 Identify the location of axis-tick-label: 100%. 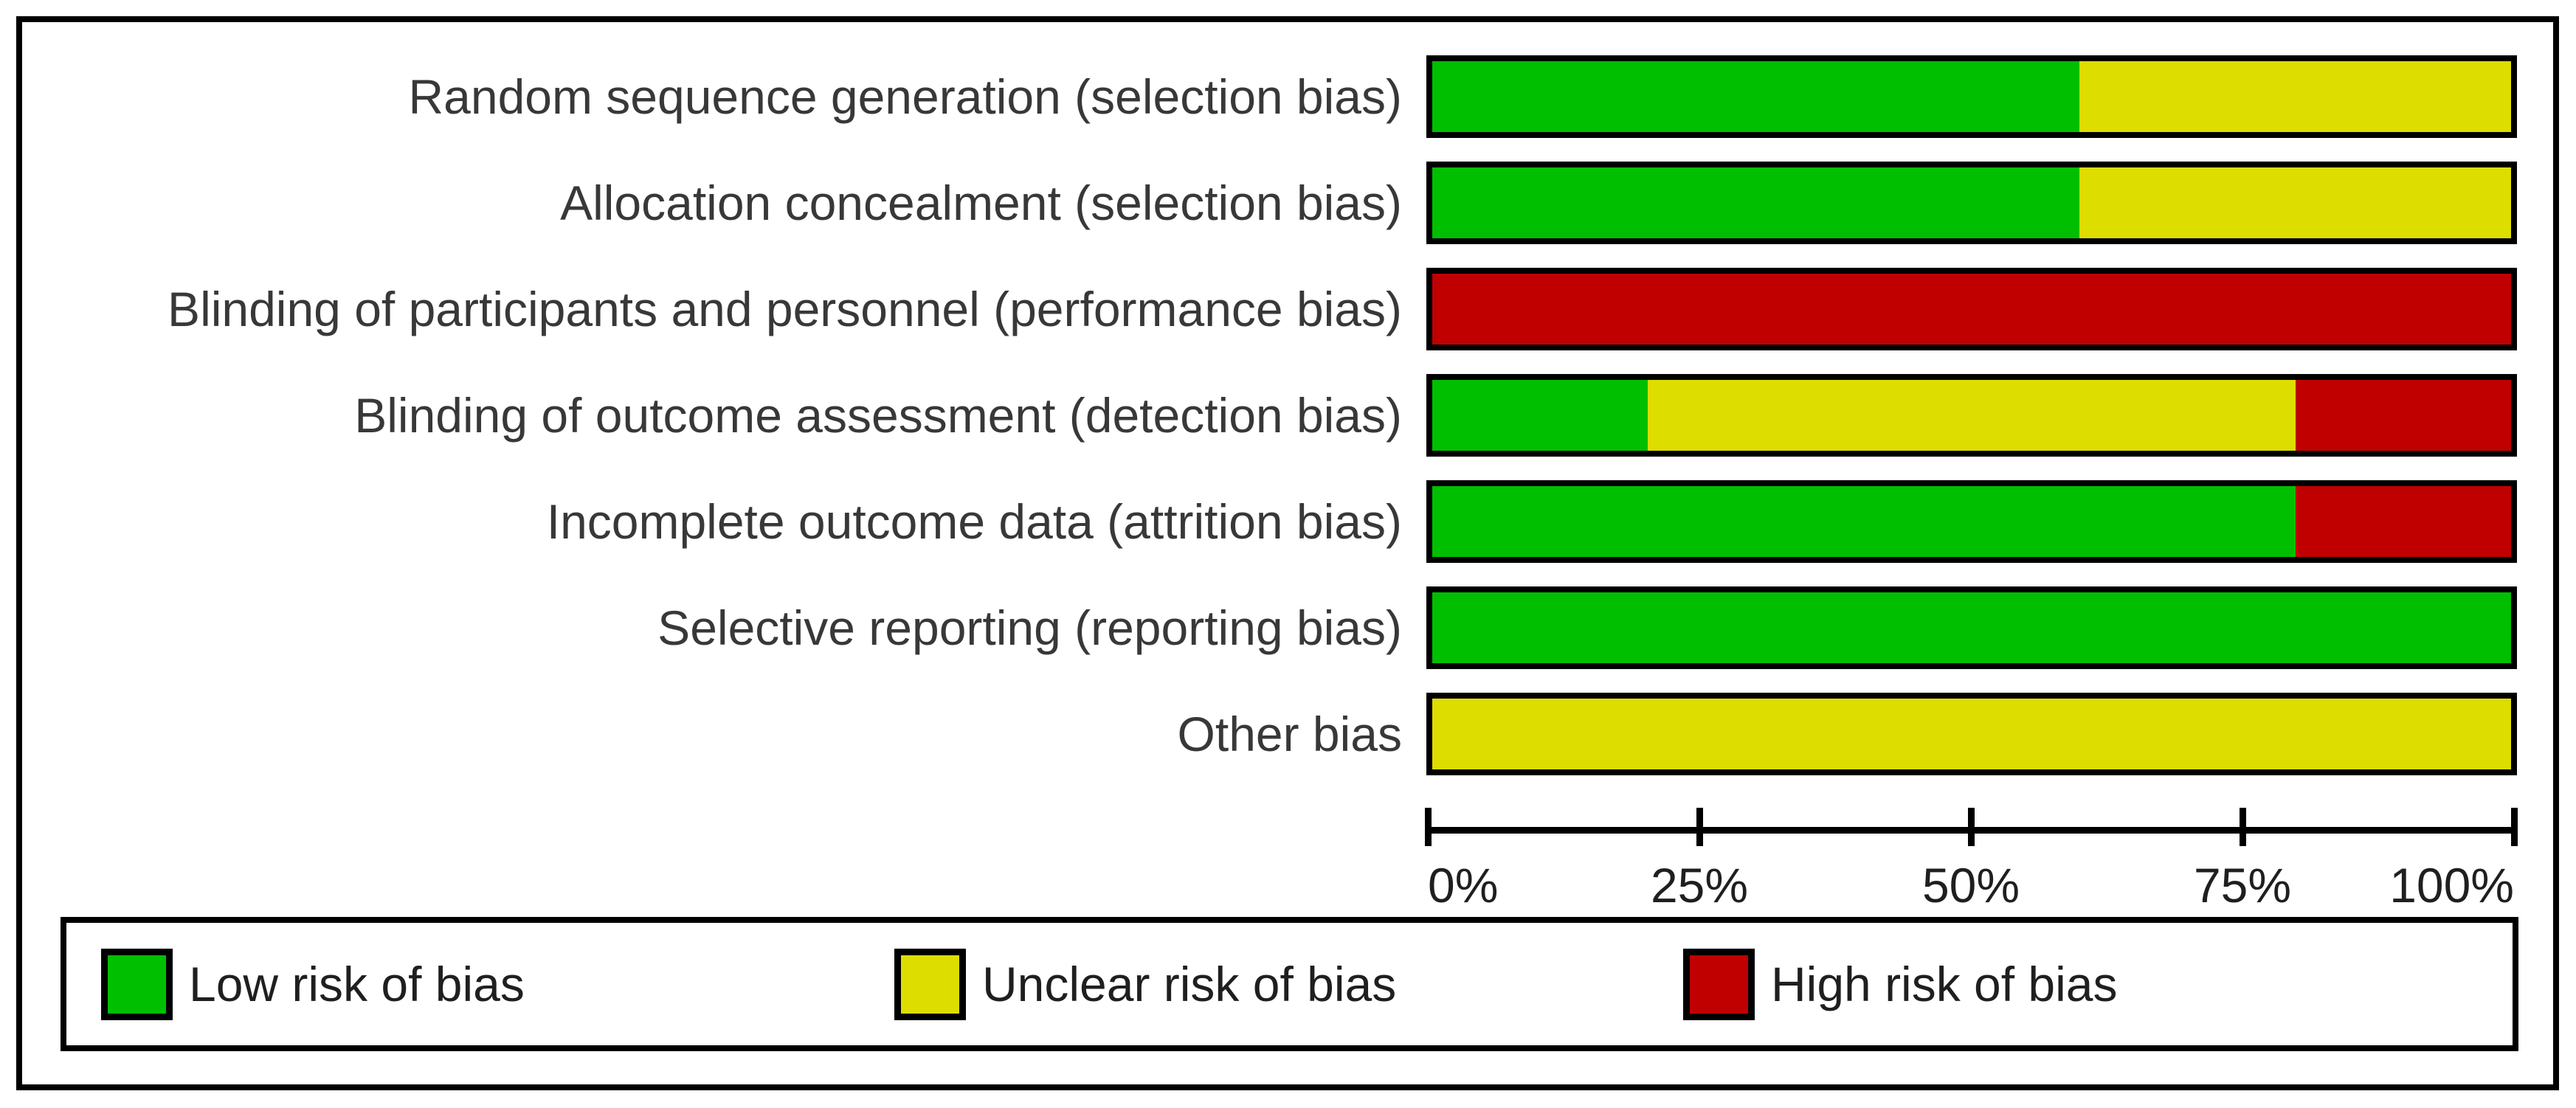
(2451, 885).